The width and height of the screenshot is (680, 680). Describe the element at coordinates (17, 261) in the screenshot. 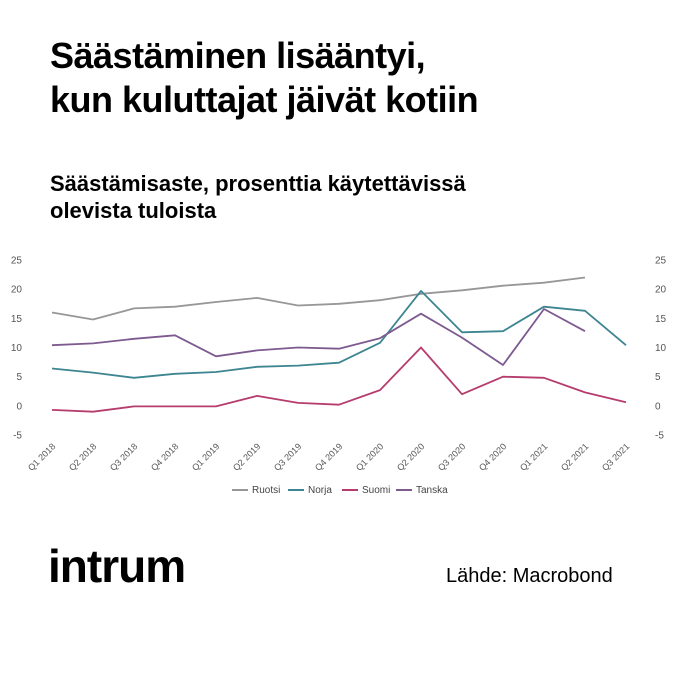

I see `y-tick-label-left: 25` at that location.